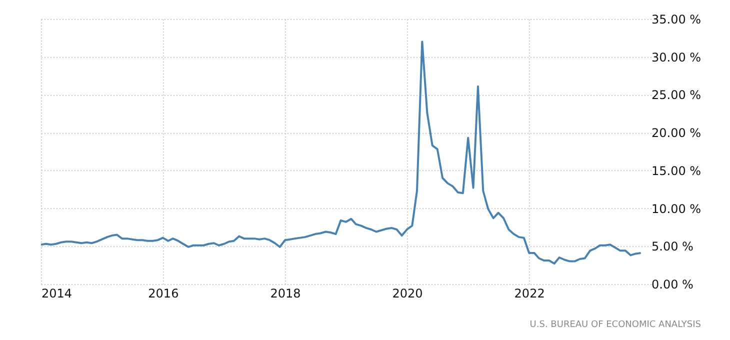 This screenshot has width=730, height=340. I want to click on y-tick-label: 5.00 %, so click(673, 247).